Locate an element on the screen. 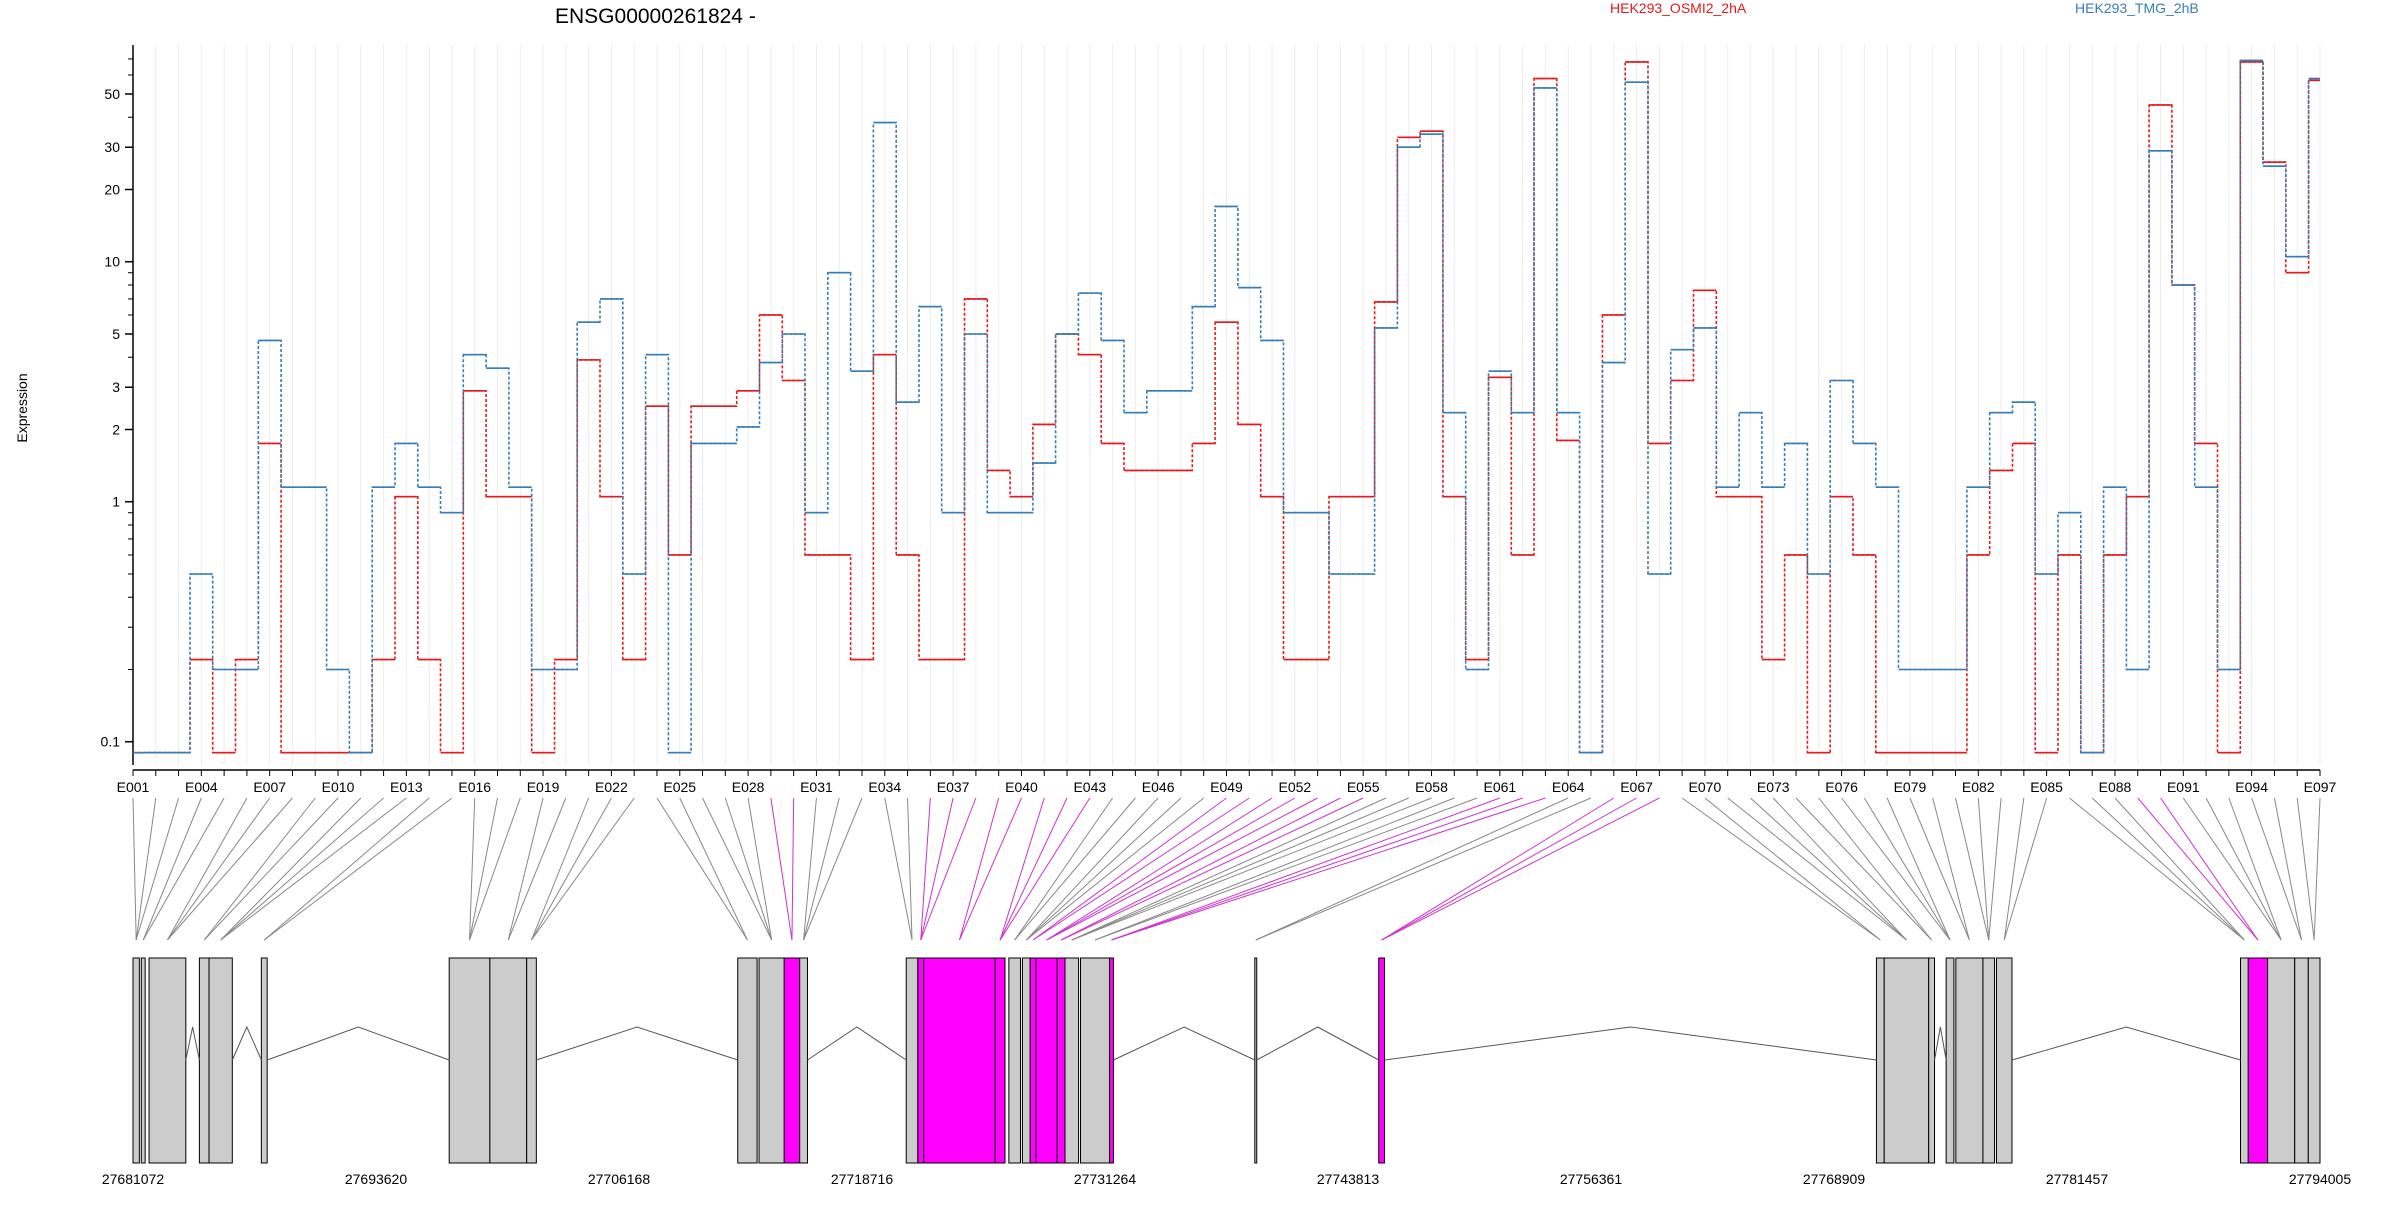  connector-E033 is located at coordinates (833, 869).